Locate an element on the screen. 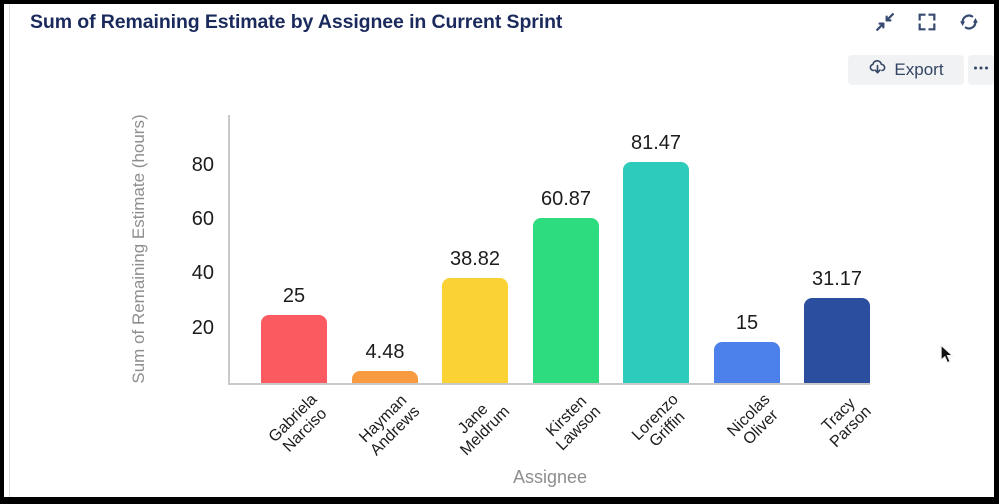 This screenshot has height=504, width=999. bar-value-label: 60.87 is located at coordinates (566, 199).